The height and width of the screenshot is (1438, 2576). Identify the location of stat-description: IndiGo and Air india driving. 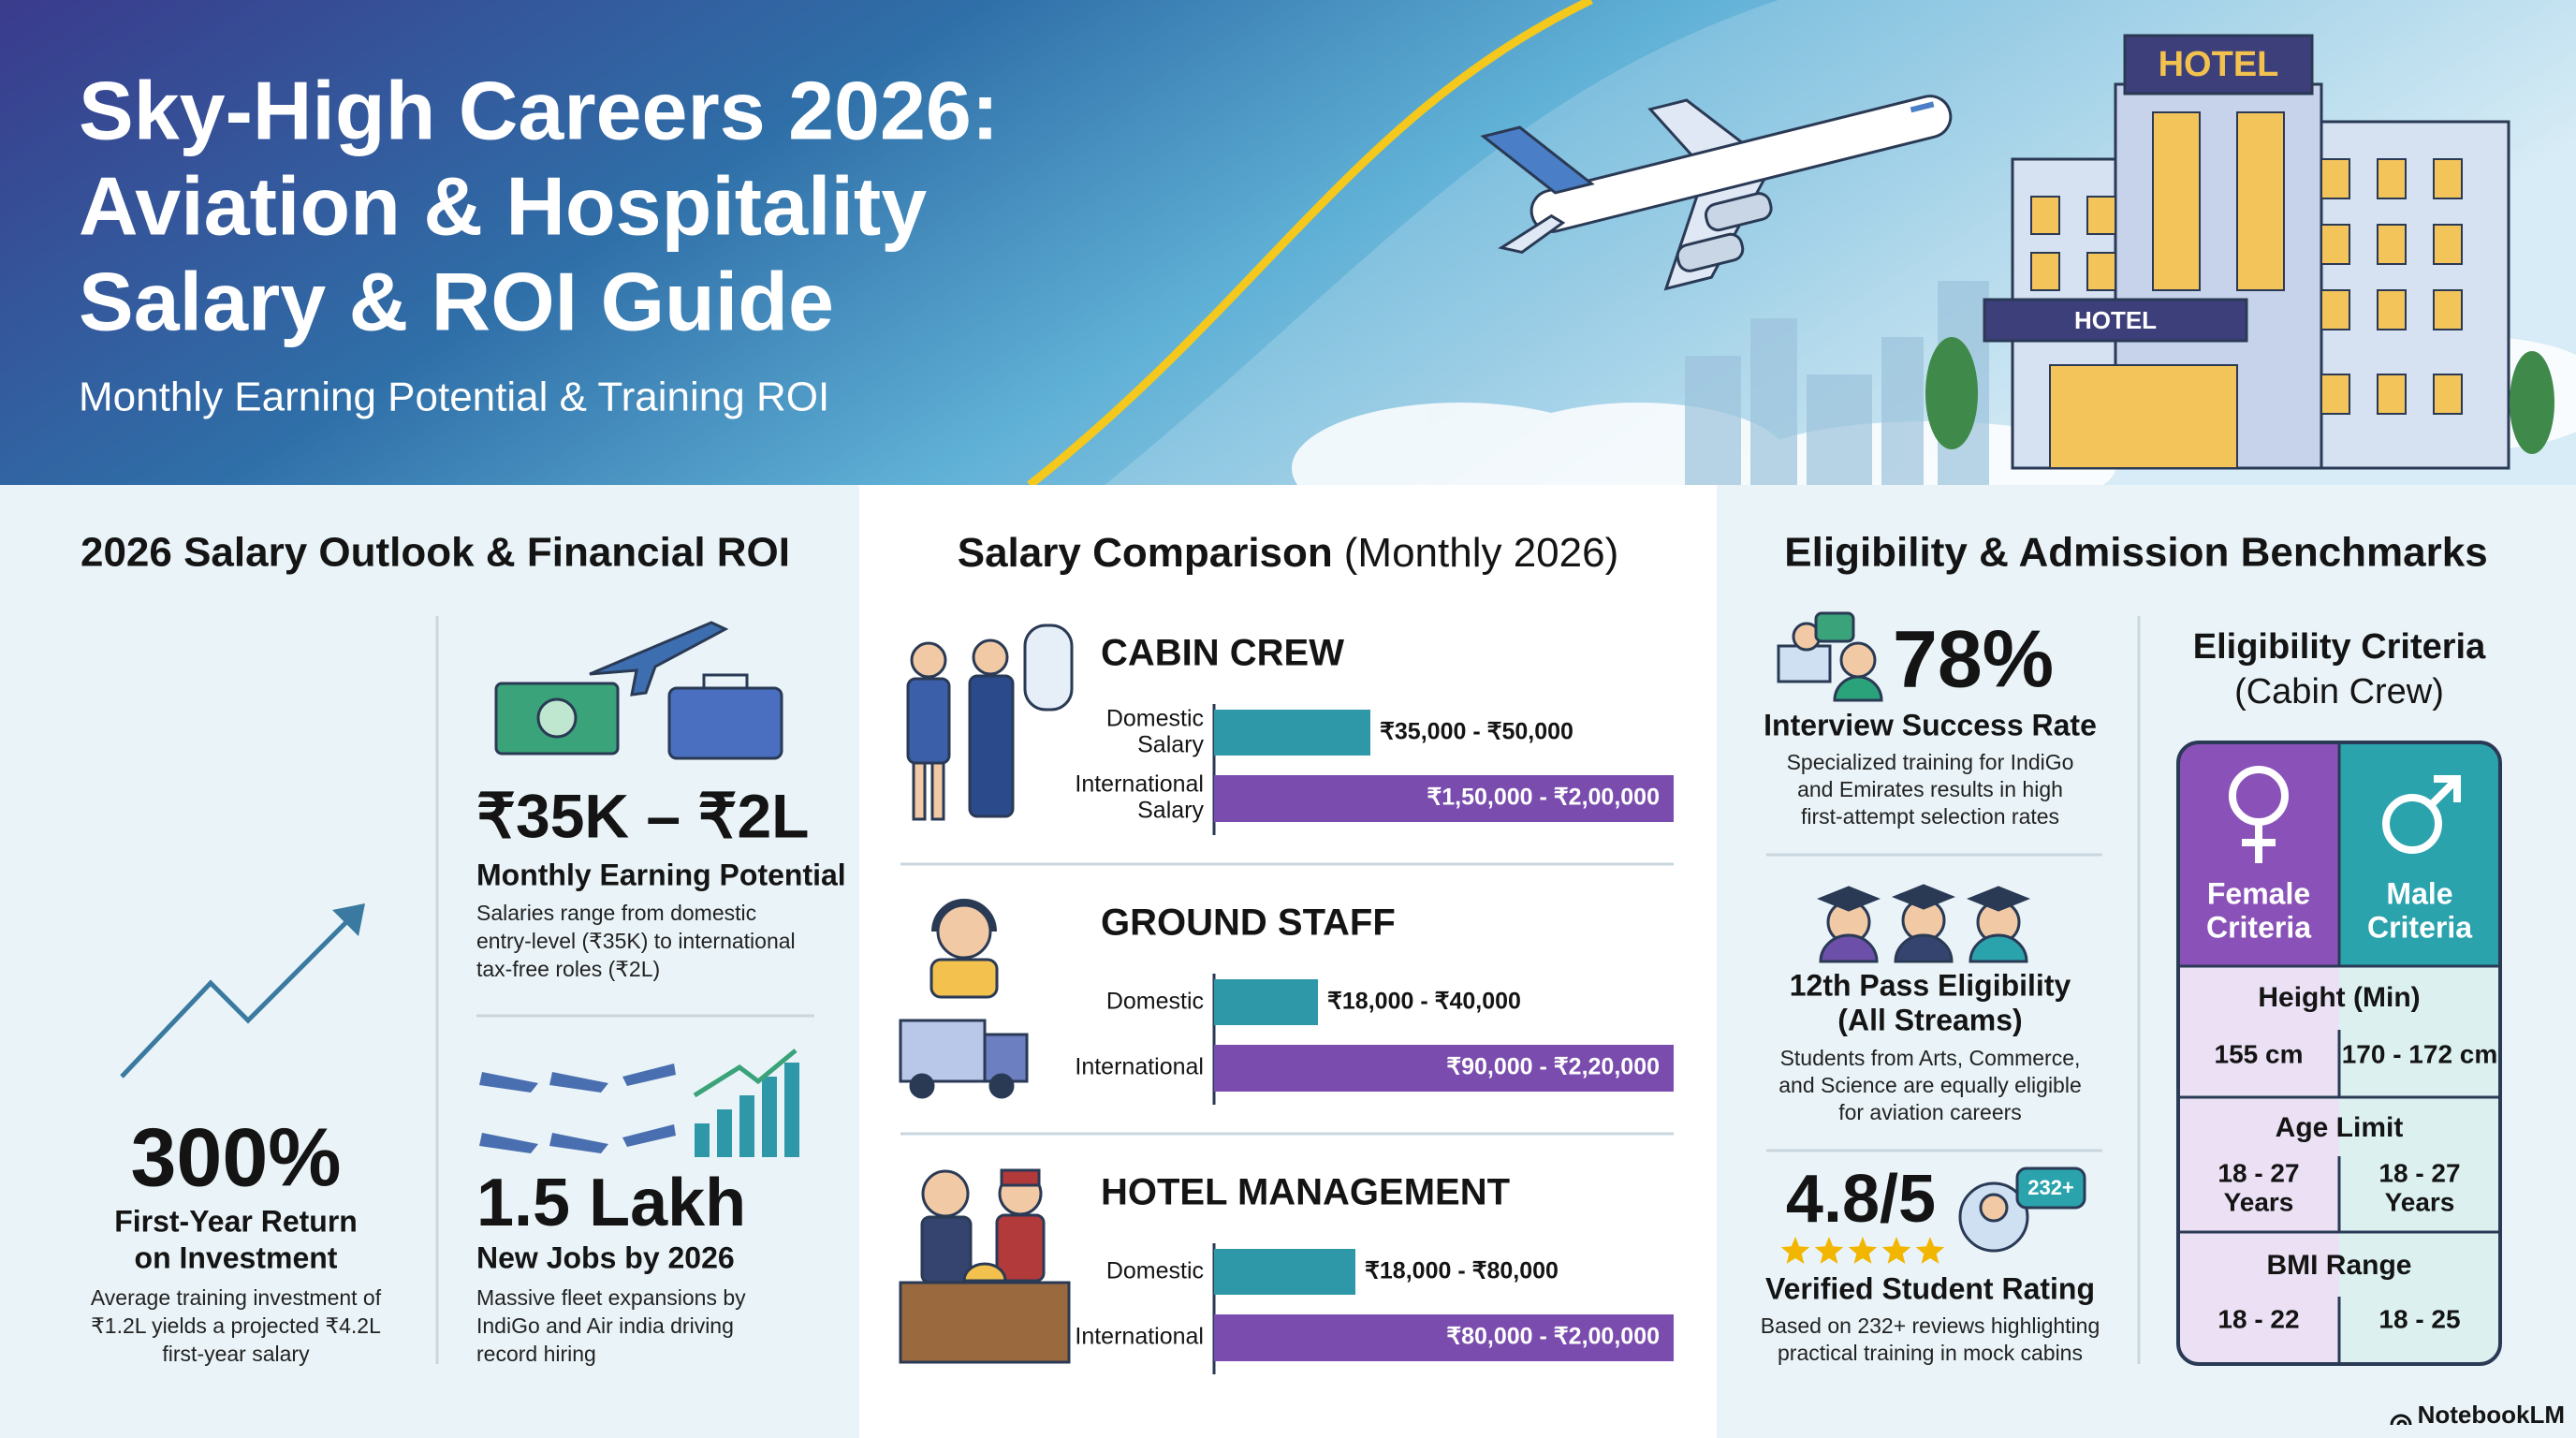
(605, 1325).